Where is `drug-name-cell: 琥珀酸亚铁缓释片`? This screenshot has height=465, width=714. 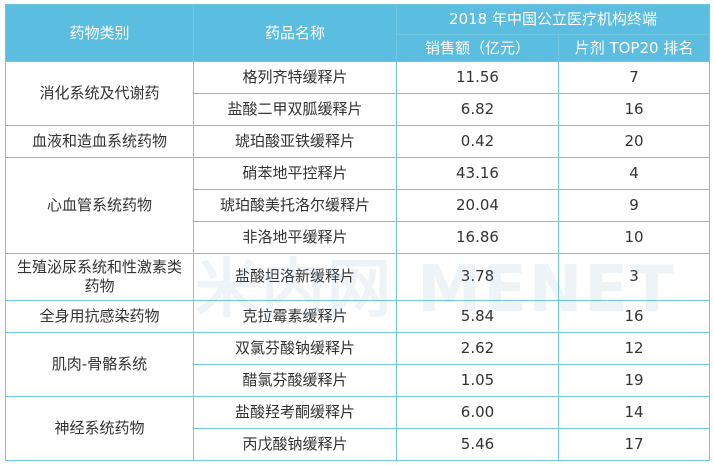
drug-name-cell: 琥珀酸亚铁缓释片 is located at coordinates (295, 141).